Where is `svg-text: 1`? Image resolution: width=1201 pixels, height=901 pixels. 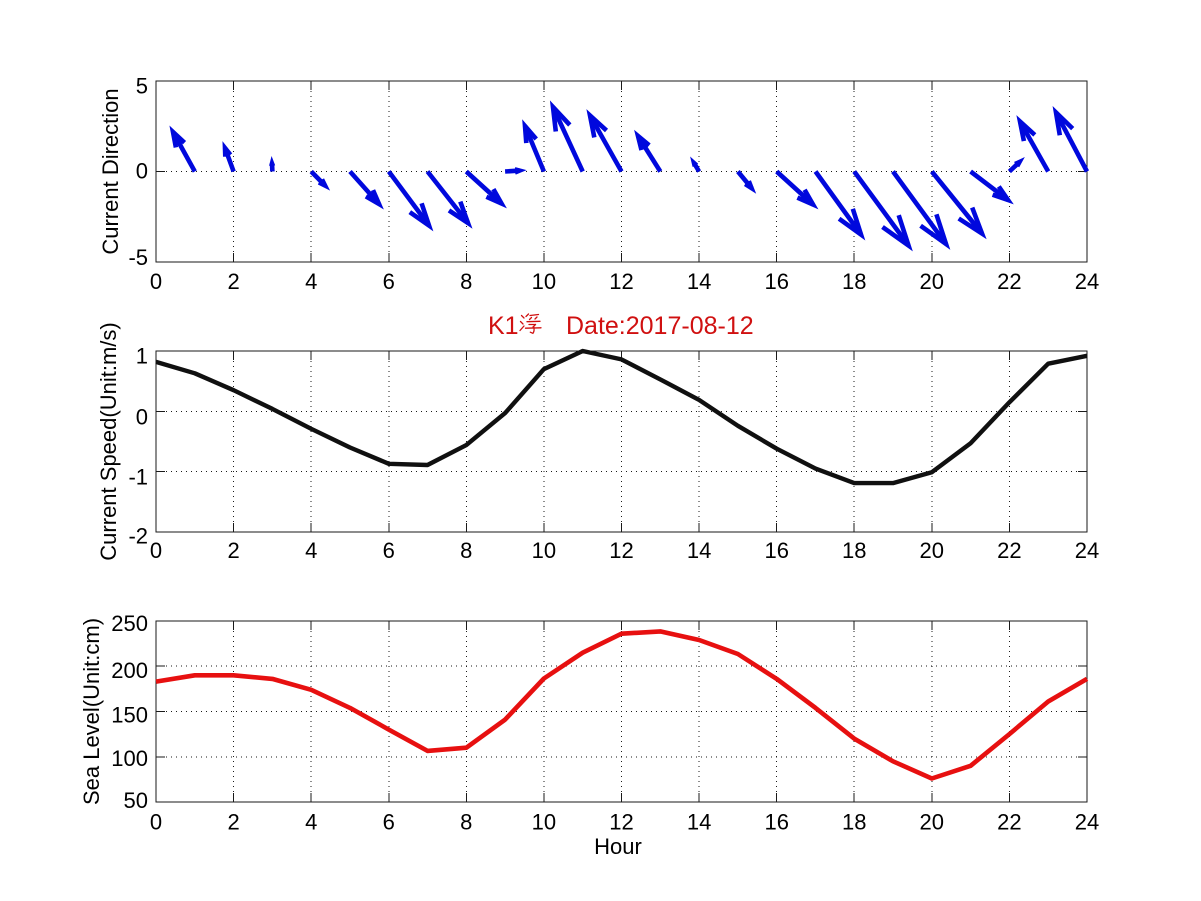 svg-text: 1 is located at coordinates (142, 355).